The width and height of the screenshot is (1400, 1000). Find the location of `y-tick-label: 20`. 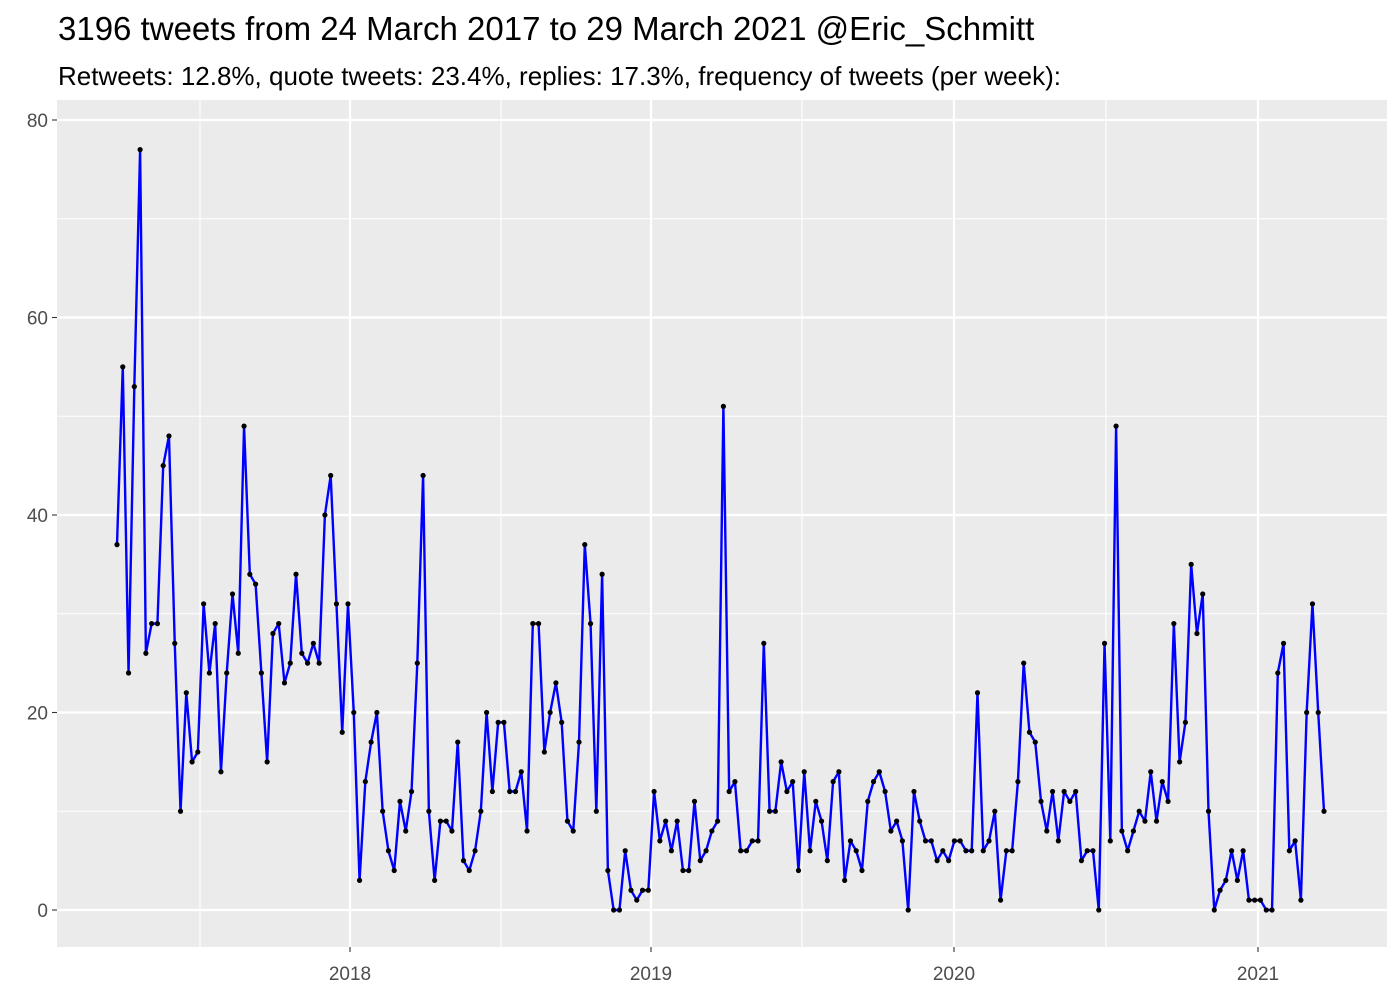

y-tick-label: 20 is located at coordinates (37, 714).